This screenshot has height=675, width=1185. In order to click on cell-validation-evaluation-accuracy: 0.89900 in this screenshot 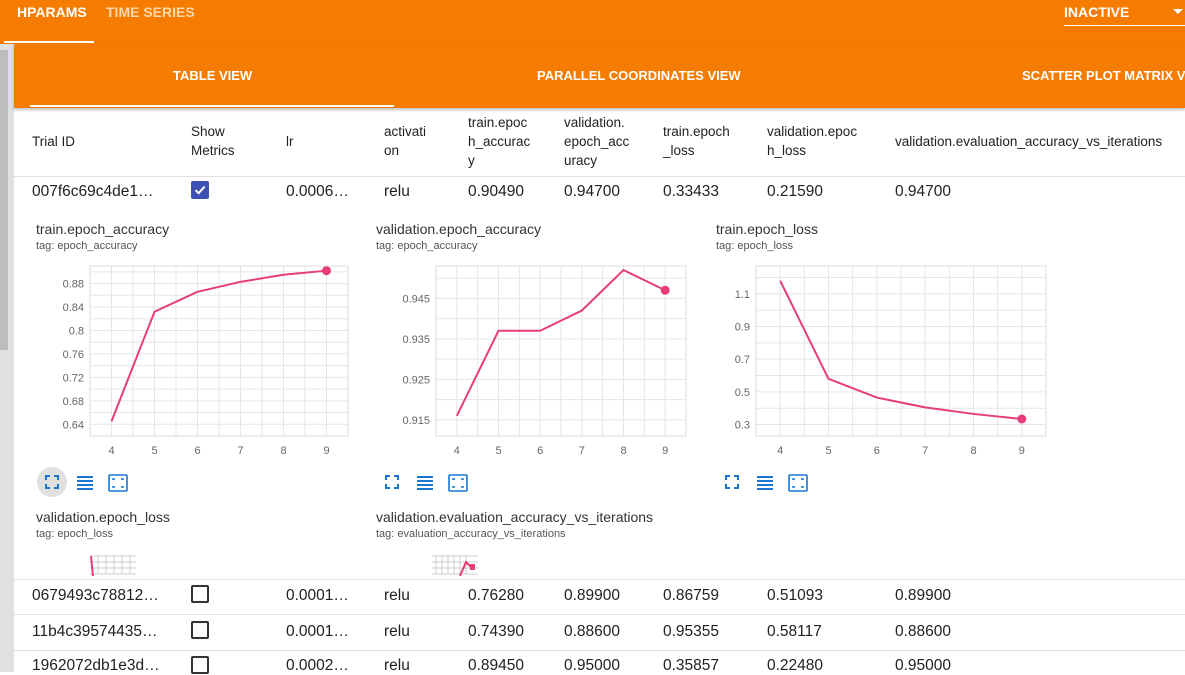, I will do `click(923, 595)`.